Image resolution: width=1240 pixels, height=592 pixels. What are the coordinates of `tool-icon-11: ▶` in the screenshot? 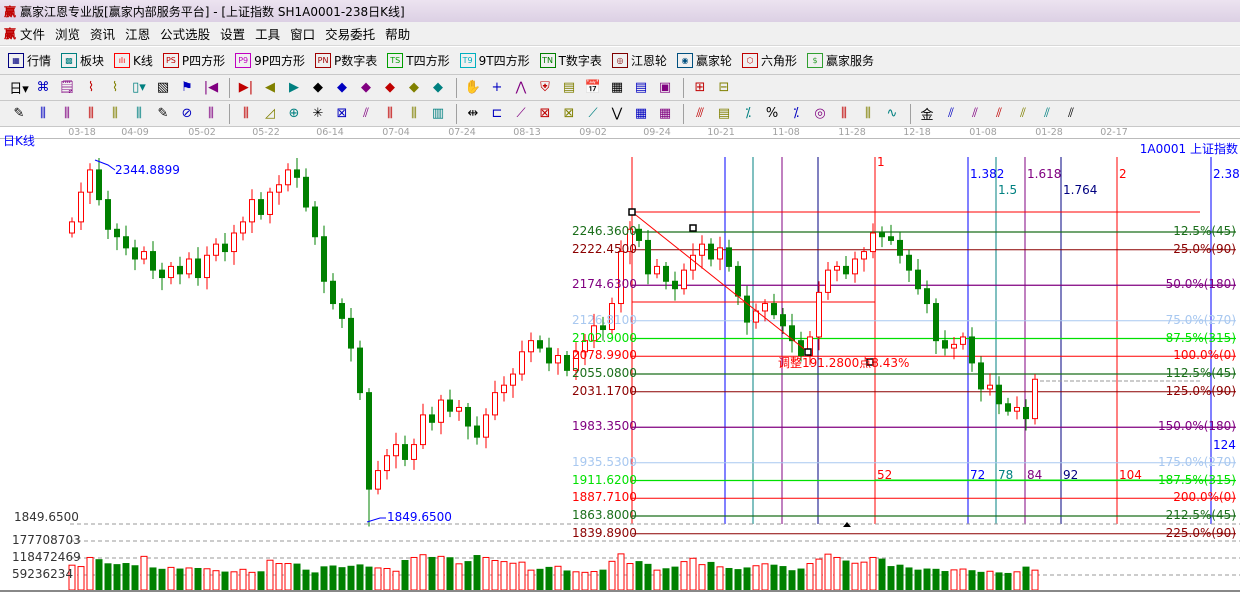 It's located at (294, 87).